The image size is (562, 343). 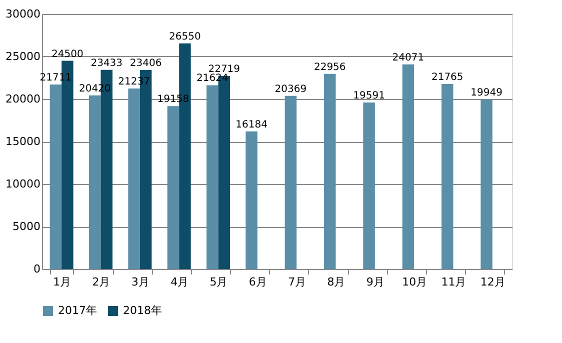 What do you see at coordinates (336, 282) in the screenshot?
I see `x-tick-label: 8月` at bounding box center [336, 282].